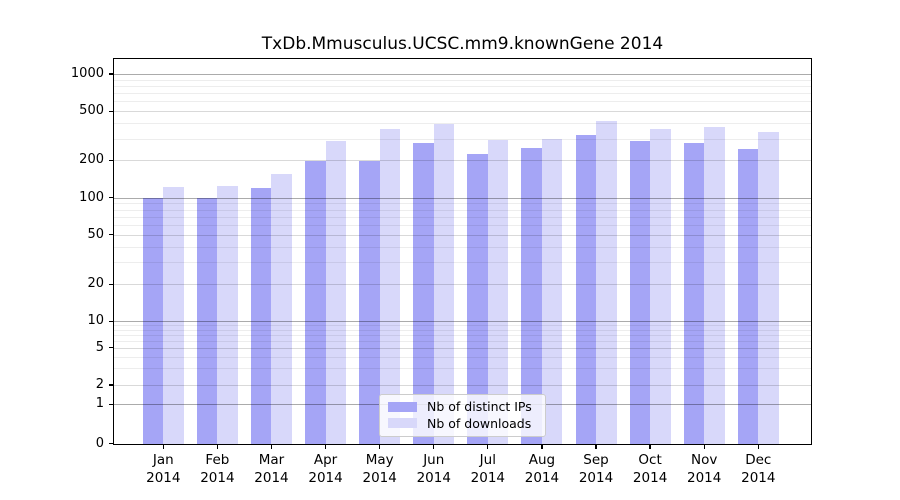 This screenshot has width=900, height=500. Describe the element at coordinates (704, 446) in the screenshot. I see `x-tick-mark-nov` at that location.